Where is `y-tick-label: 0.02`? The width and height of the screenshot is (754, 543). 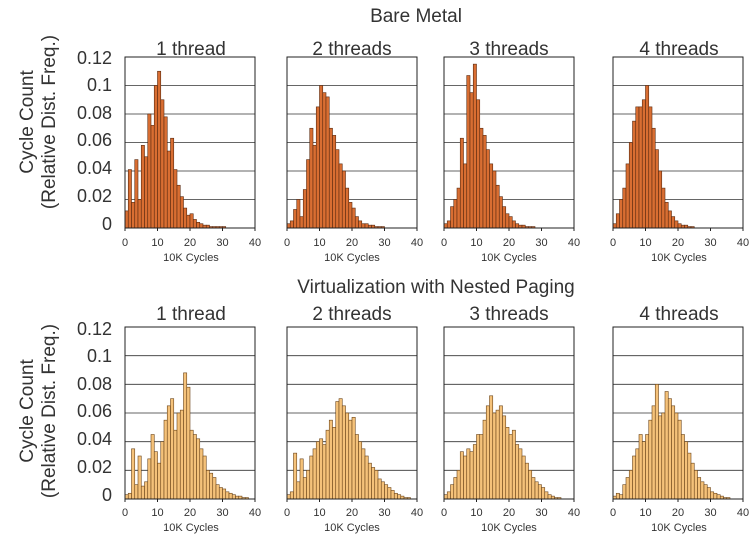 y-tick-label: 0.02 is located at coordinates (94, 467).